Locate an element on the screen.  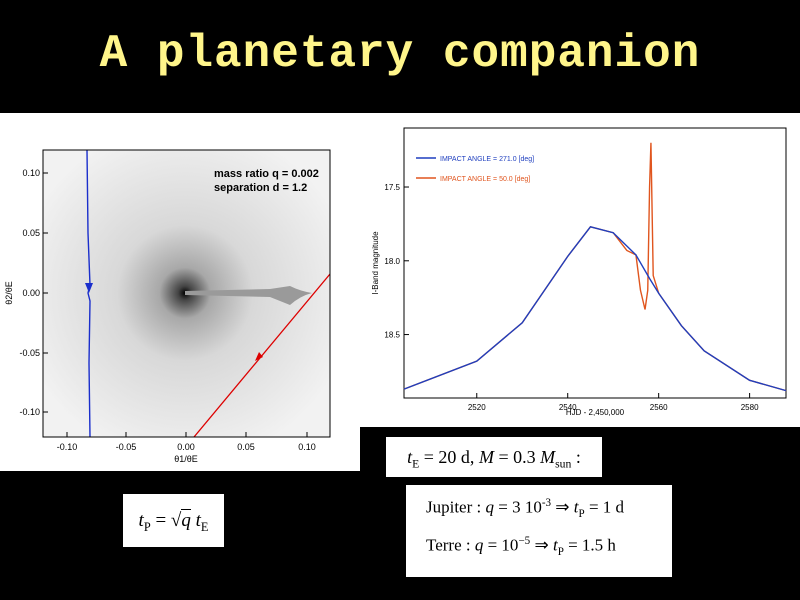
planet-label: Jupiter : is located at coordinates (456, 507).